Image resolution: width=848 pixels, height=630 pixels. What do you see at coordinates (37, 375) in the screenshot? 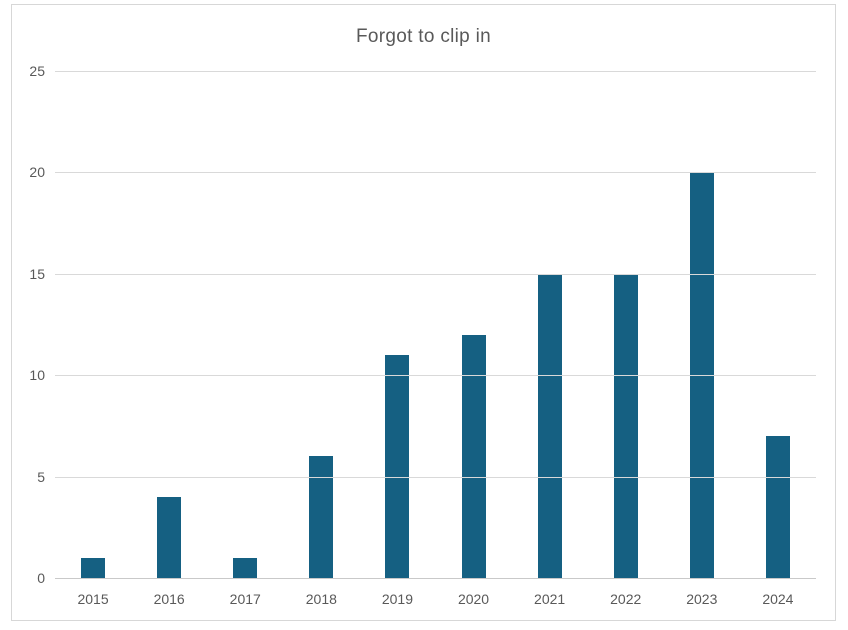
I see `y-tick-label-10: 10` at bounding box center [37, 375].